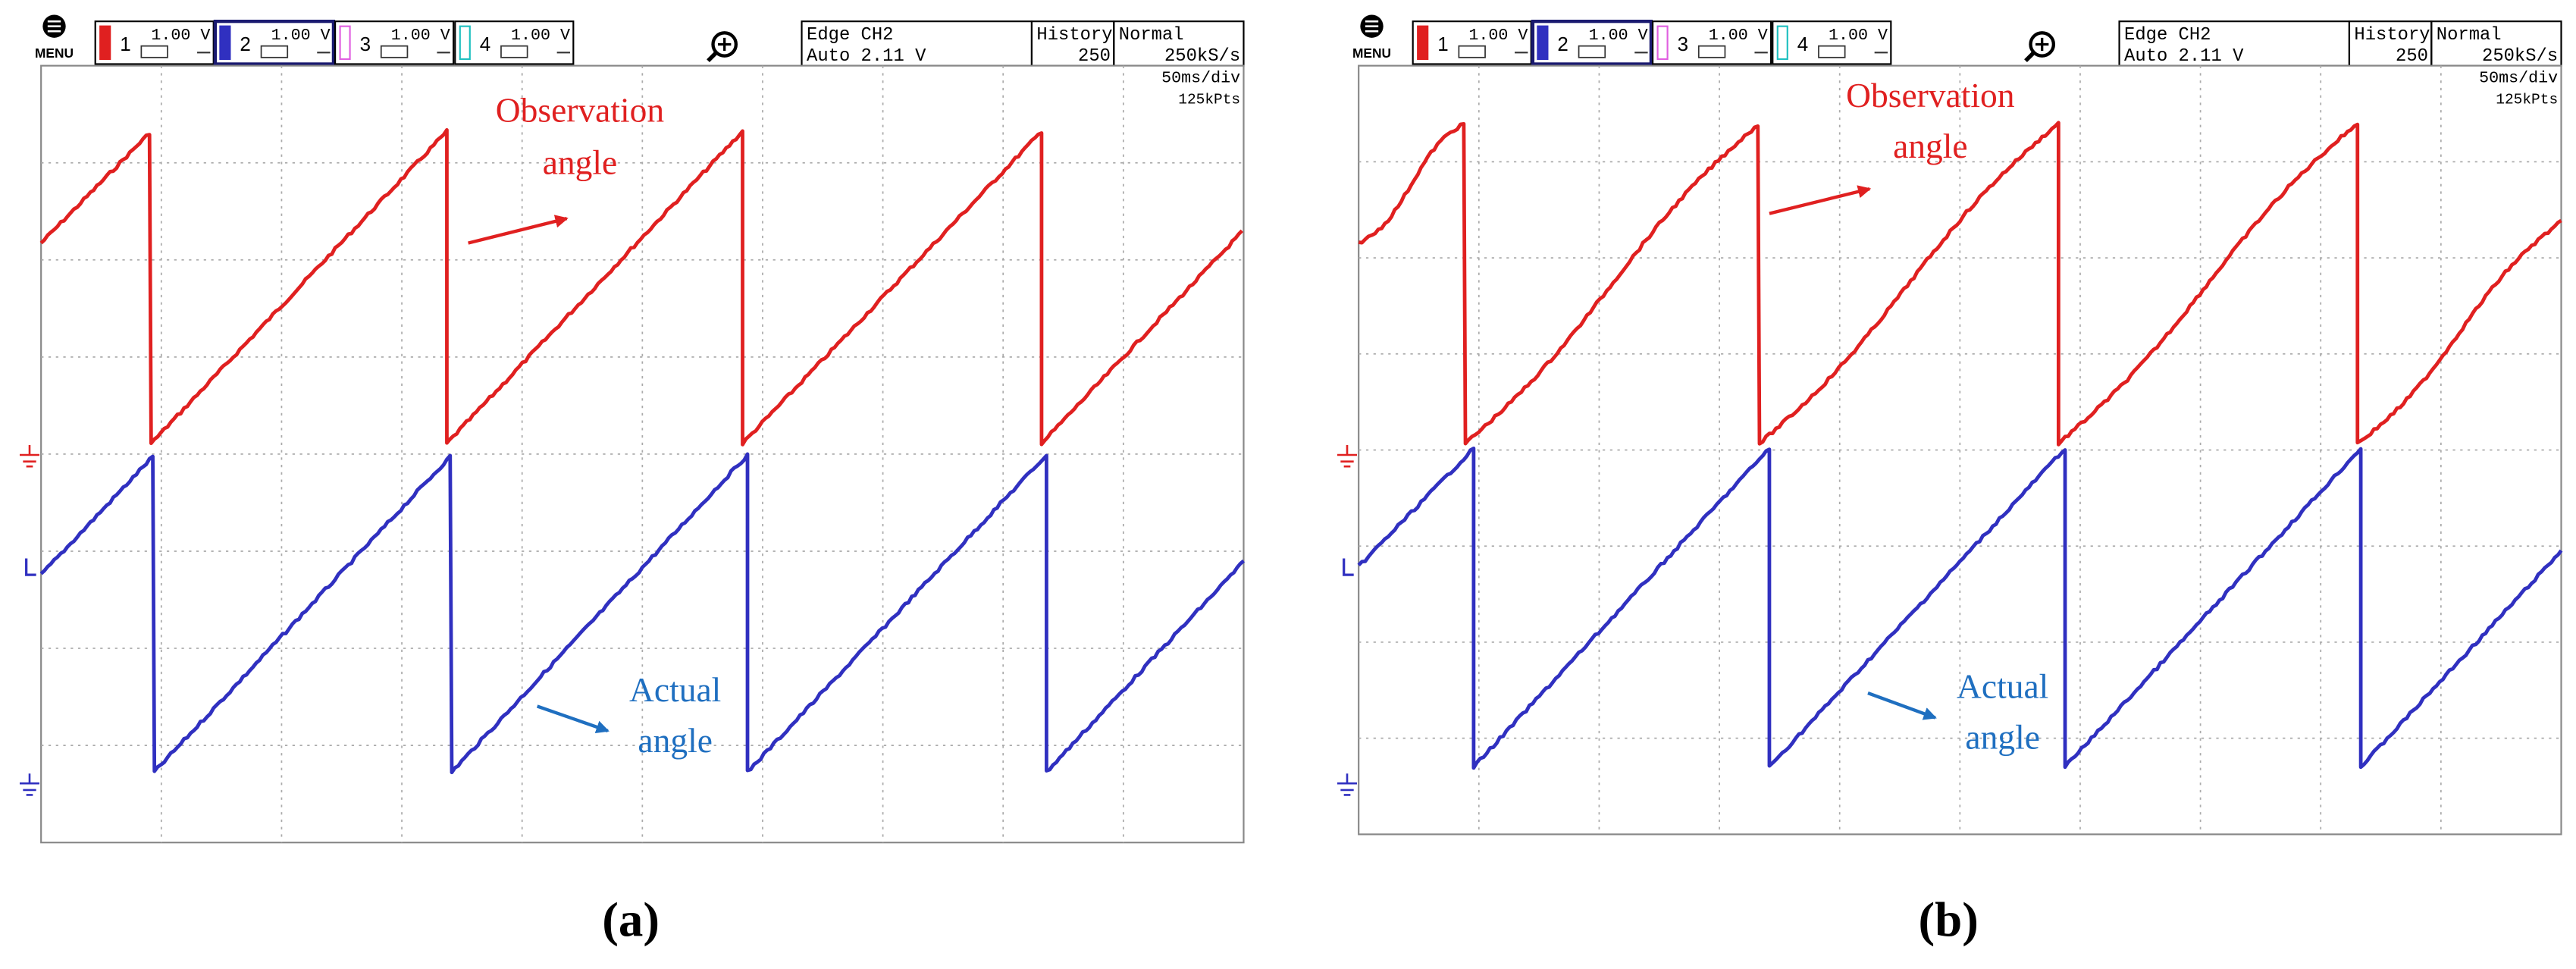 This screenshot has height=969, width=2576. What do you see at coordinates (1948, 920) in the screenshot?
I see `panel-caption: (b)` at bounding box center [1948, 920].